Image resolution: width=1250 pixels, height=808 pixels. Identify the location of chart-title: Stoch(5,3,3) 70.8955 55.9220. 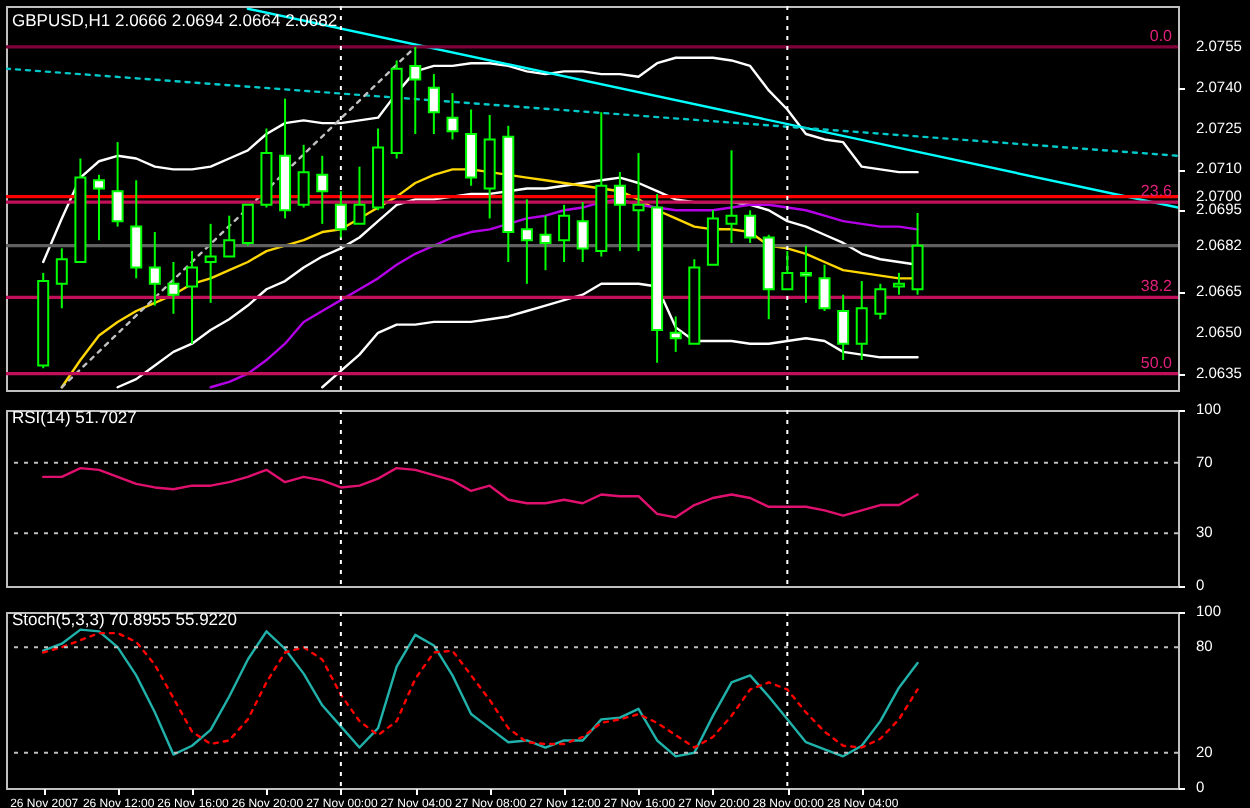
(125, 619).